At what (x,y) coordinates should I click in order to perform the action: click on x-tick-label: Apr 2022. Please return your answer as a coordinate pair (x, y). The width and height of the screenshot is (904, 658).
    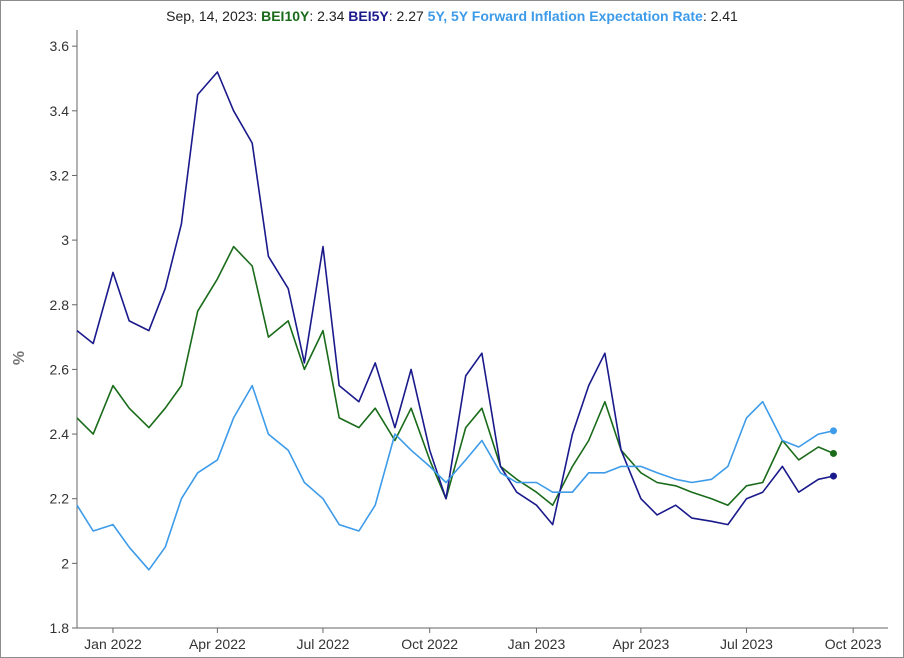
    Looking at the image, I should click on (217, 644).